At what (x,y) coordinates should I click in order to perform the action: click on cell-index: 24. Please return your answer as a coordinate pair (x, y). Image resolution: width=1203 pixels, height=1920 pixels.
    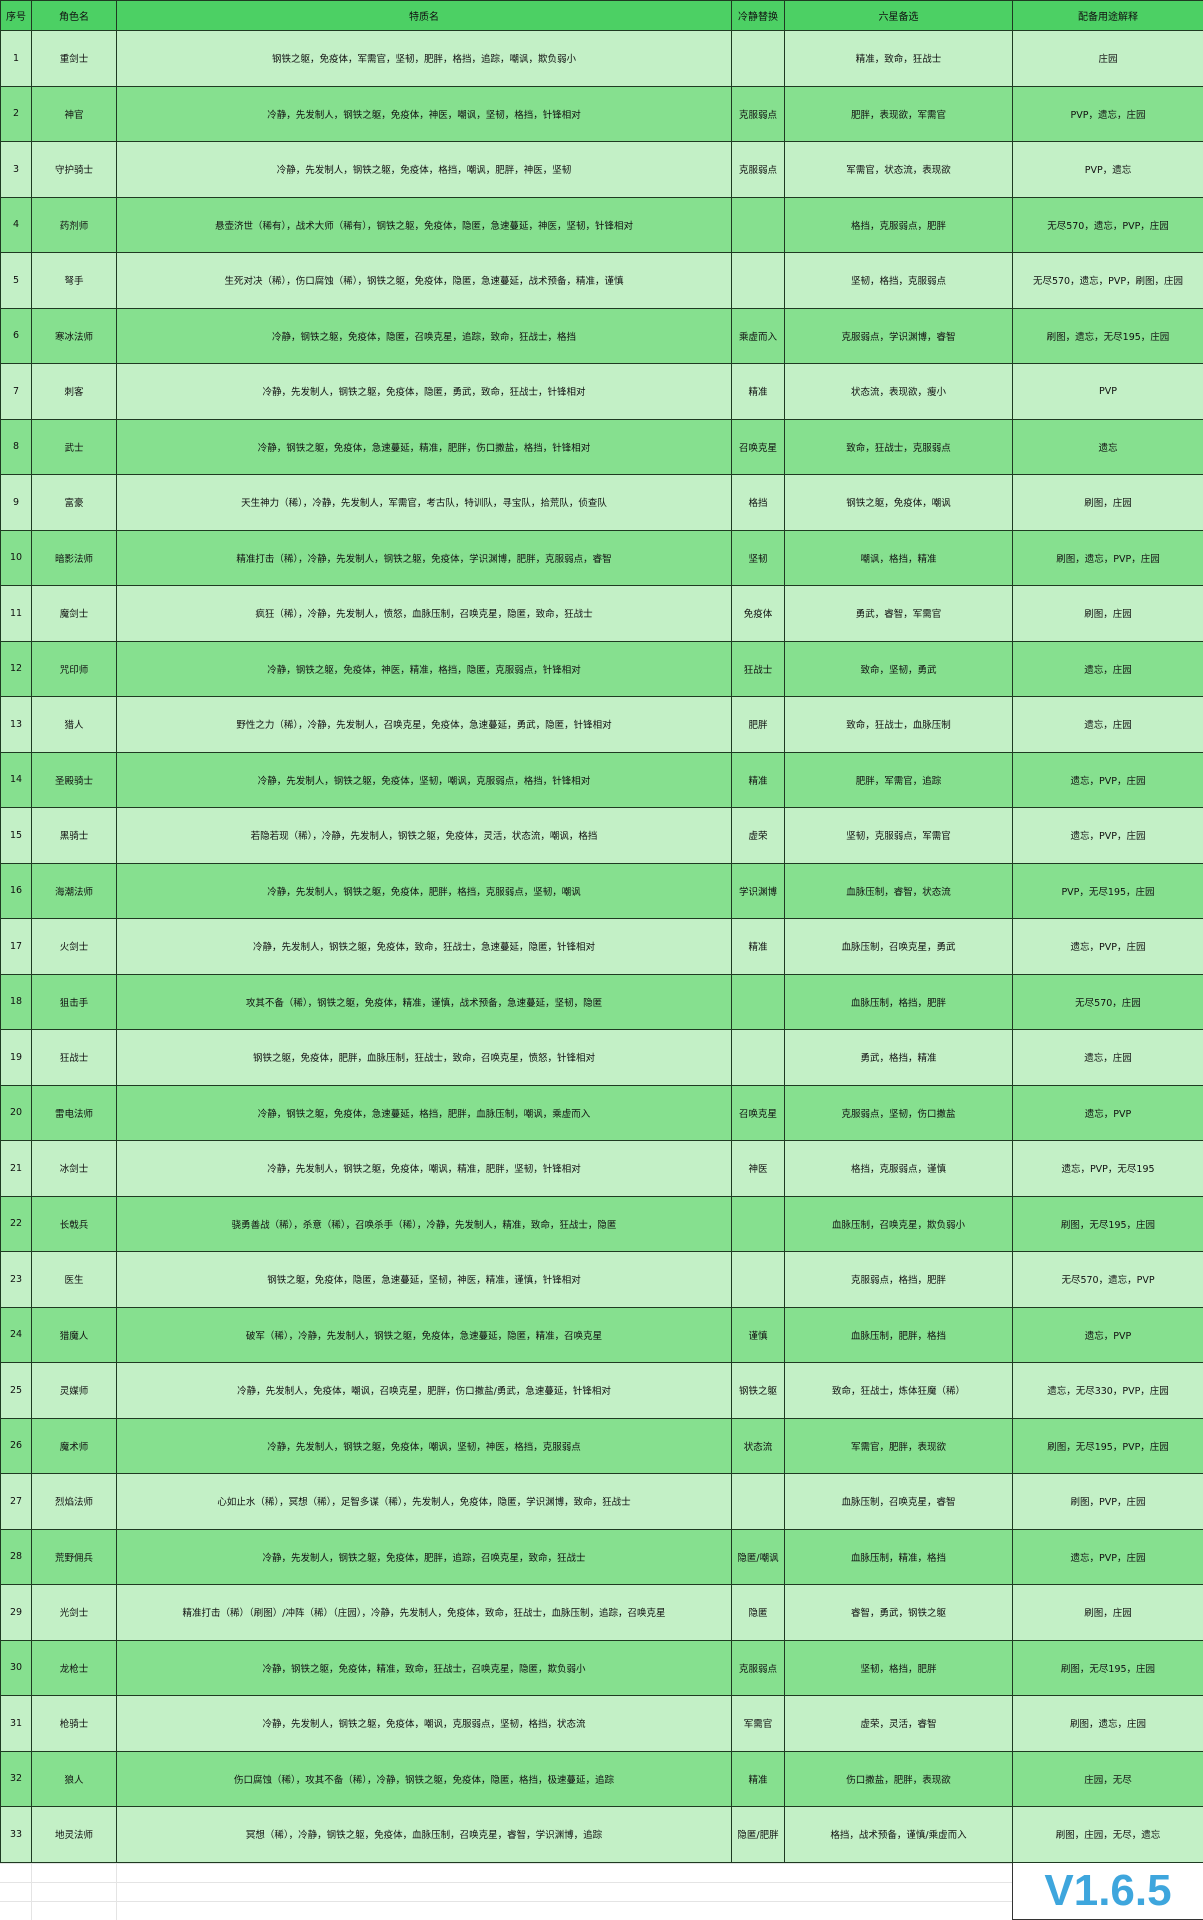
    Looking at the image, I should click on (16, 1334).